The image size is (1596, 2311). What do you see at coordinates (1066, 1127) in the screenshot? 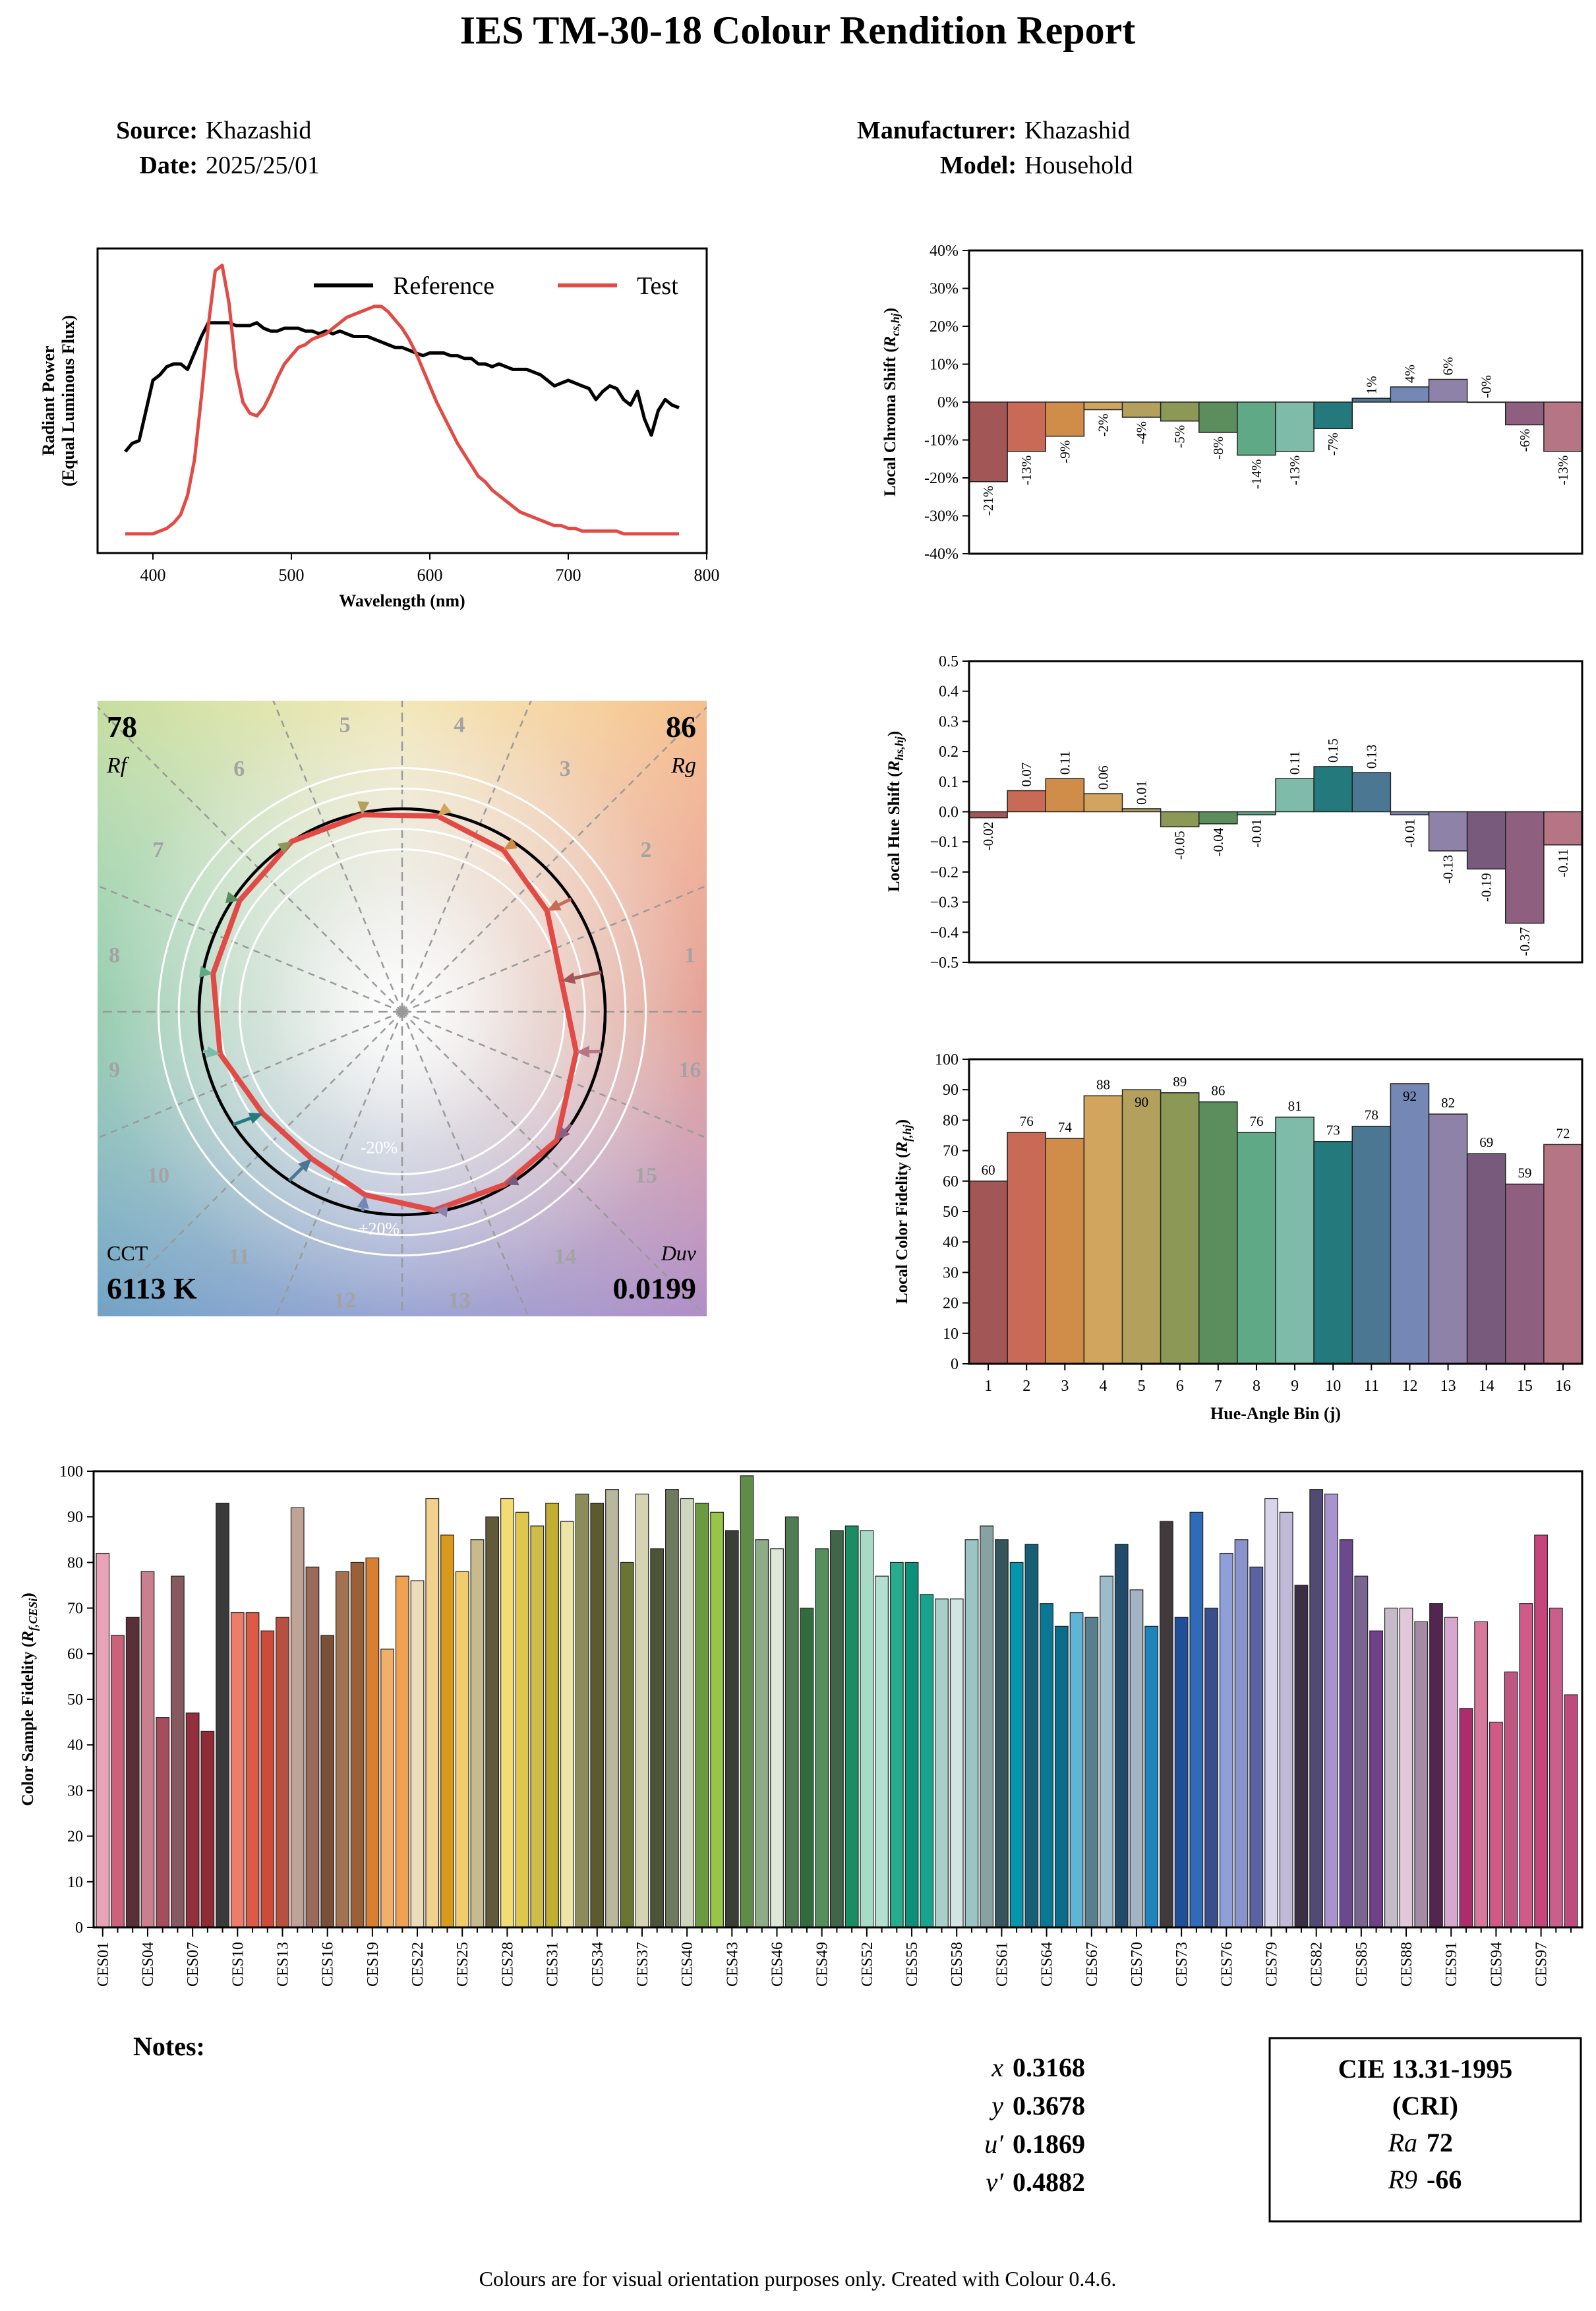
I see `bar-value-label: 74` at bounding box center [1066, 1127].